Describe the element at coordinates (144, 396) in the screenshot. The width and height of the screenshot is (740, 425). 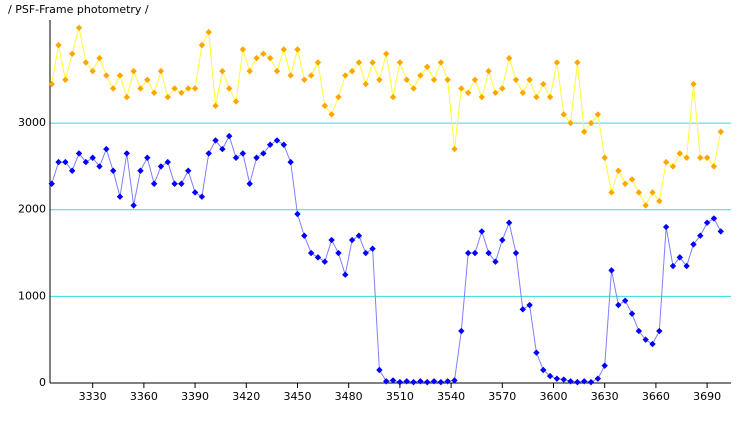
I see `x-tick-label: 3360` at that location.